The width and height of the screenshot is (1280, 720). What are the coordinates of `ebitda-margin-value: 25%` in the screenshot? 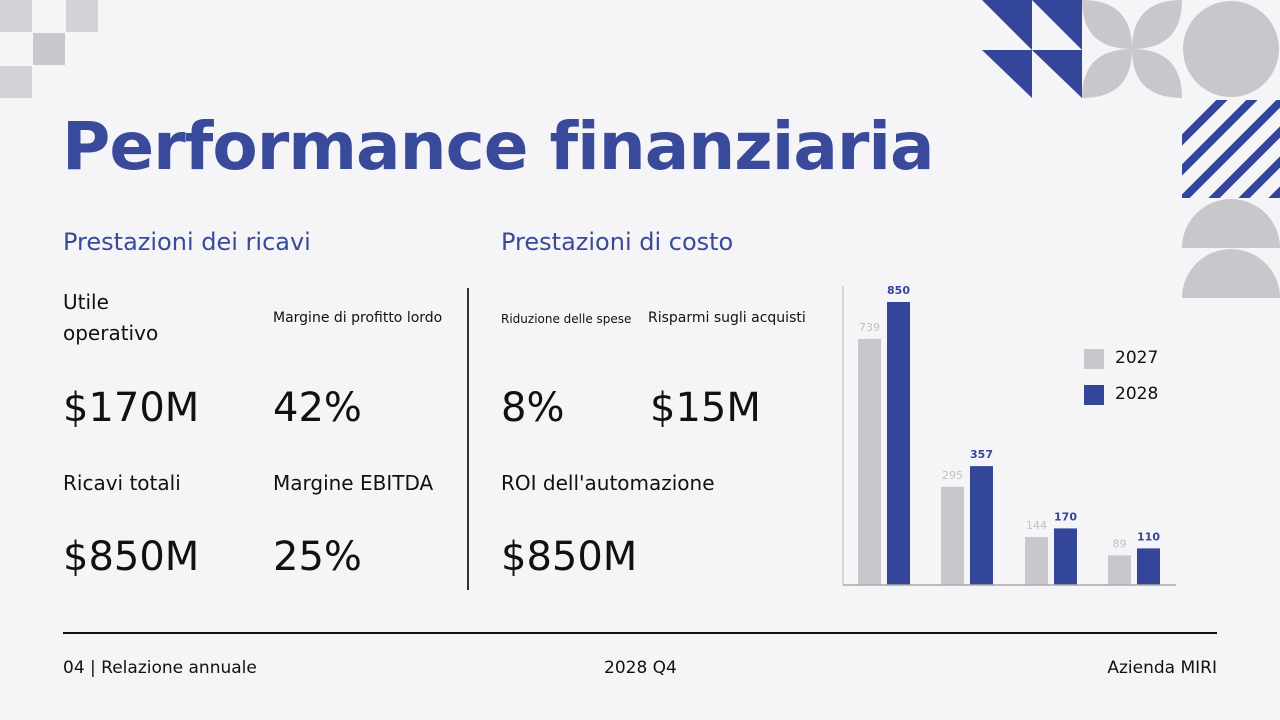 It's located at (317, 557).